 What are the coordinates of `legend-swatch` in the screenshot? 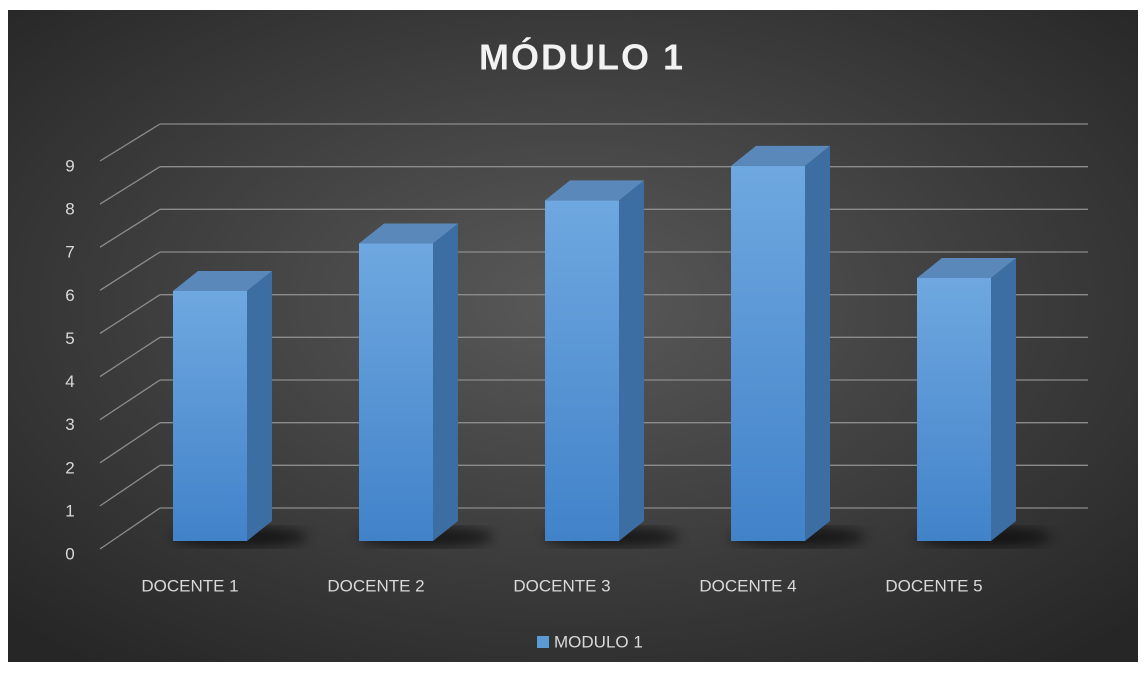 It's located at (543, 642).